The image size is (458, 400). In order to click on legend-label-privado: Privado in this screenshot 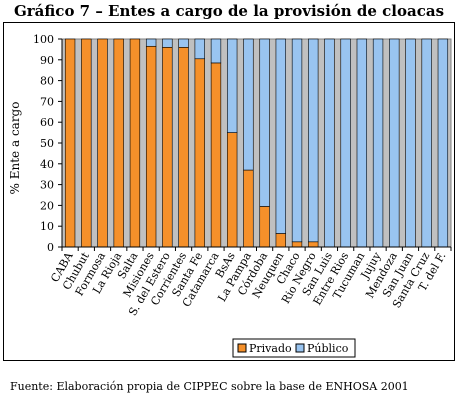, I will do `click(270, 348)`.